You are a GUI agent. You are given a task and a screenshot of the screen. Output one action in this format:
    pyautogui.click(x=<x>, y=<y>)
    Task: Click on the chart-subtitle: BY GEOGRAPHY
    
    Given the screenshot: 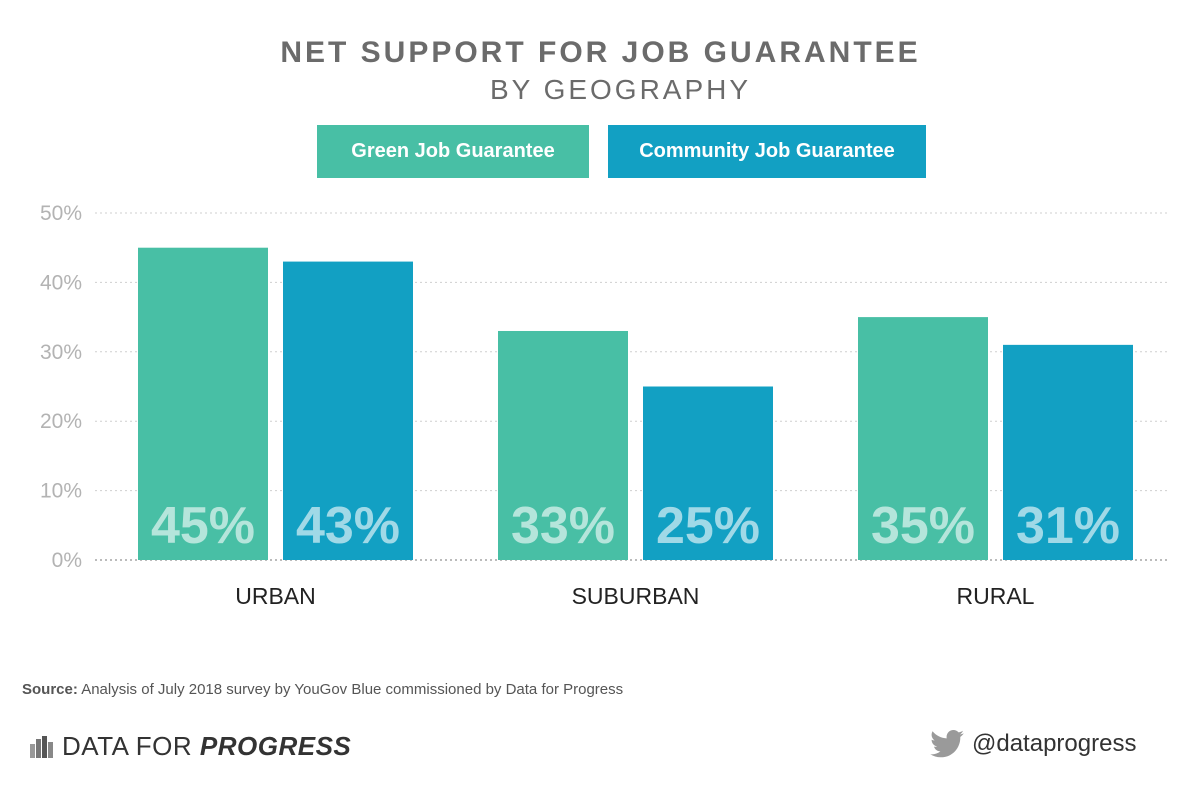 What is the action you would take?
    pyautogui.click(x=620, y=89)
    